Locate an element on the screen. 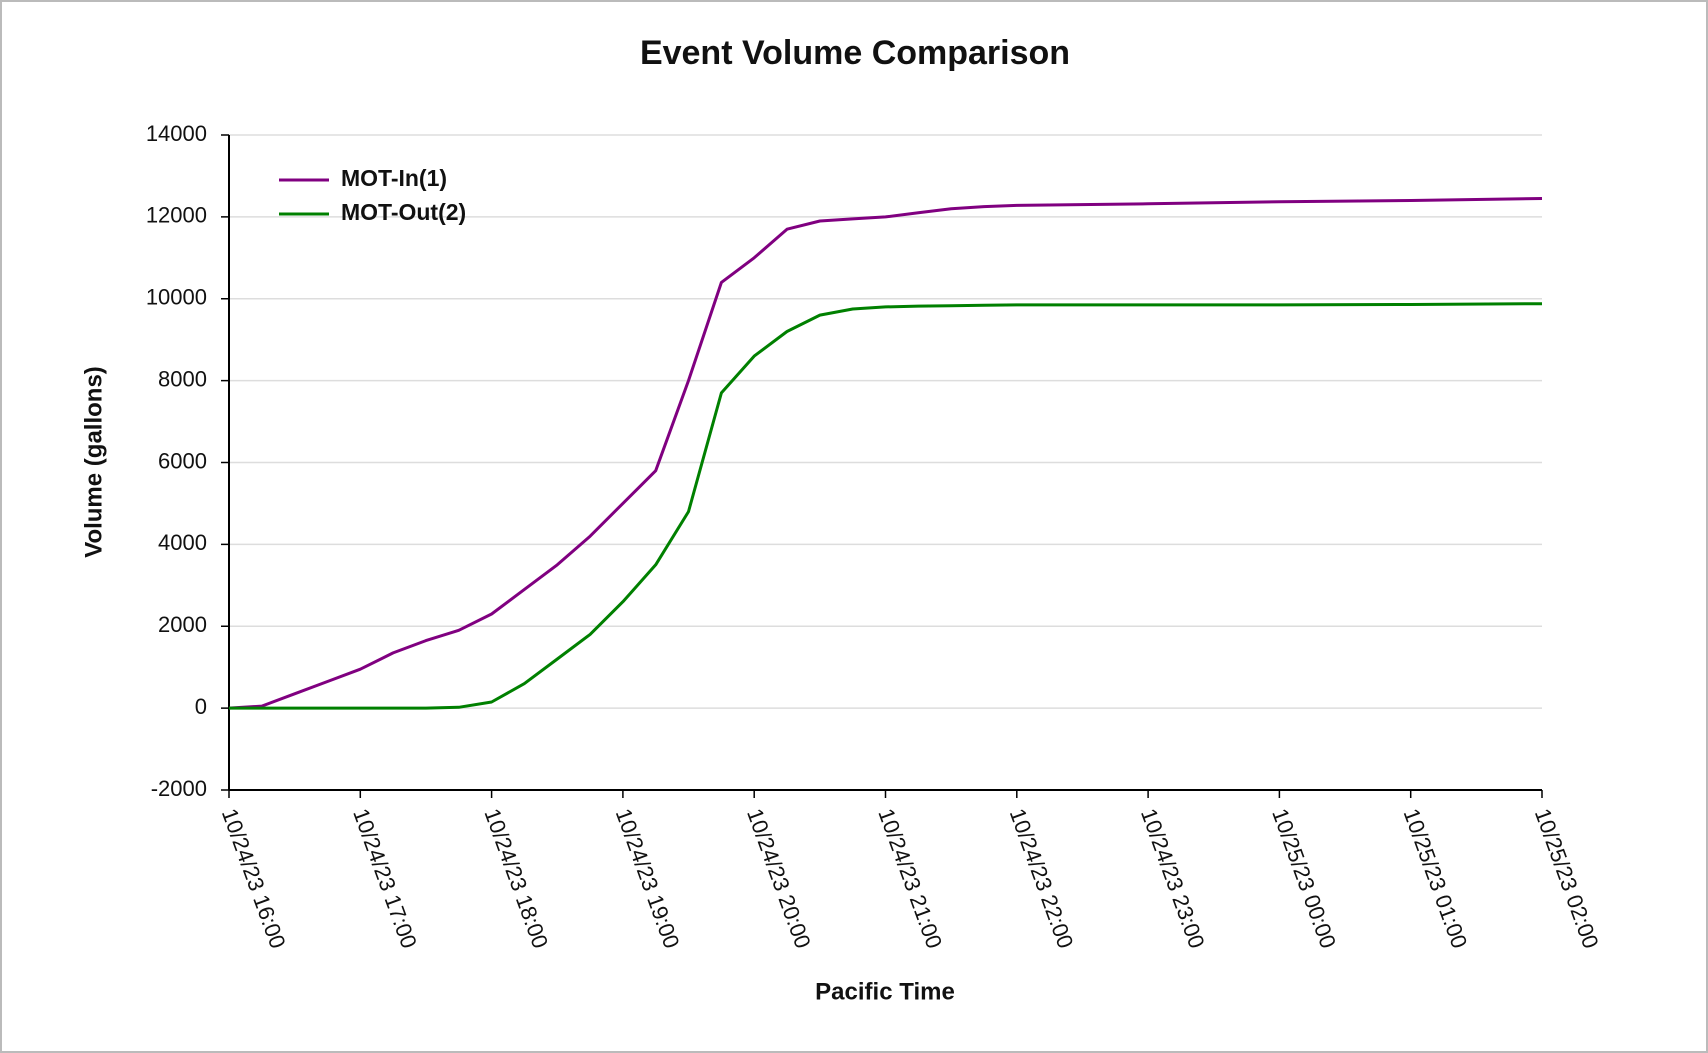  legend-label: MOT-In(1) is located at coordinates (394, 178).